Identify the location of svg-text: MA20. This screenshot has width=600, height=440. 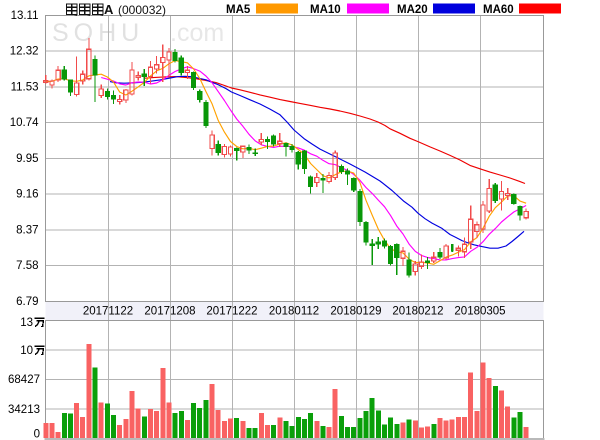
(412, 10).